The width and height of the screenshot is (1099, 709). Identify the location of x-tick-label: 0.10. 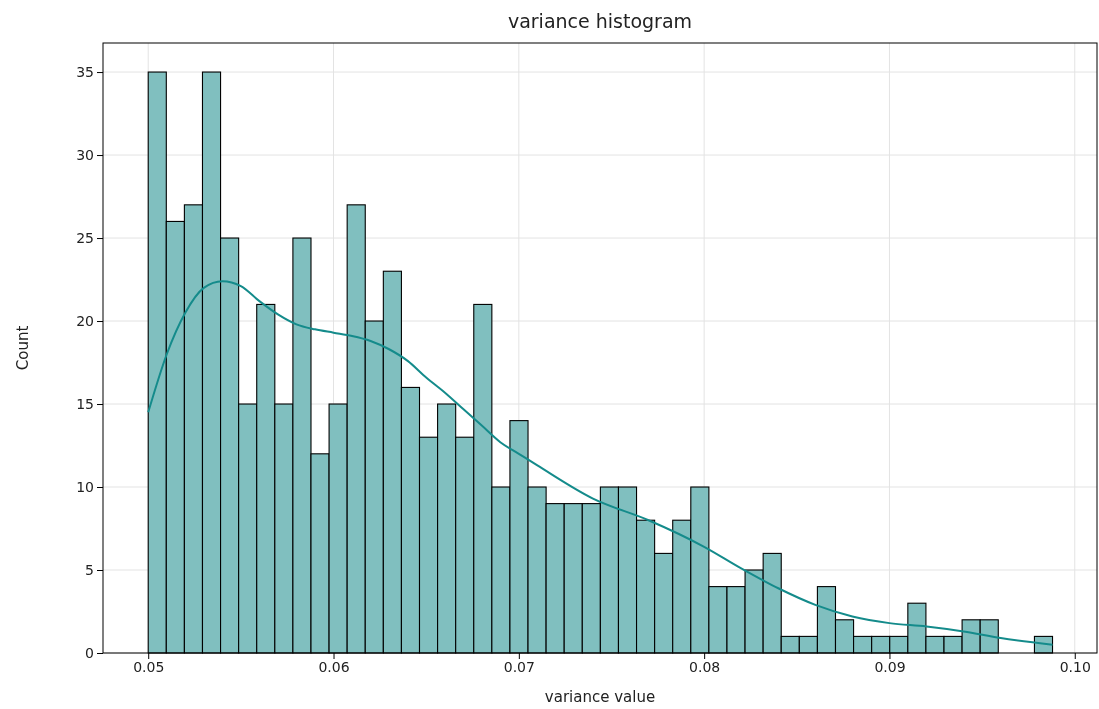
(1075, 666).